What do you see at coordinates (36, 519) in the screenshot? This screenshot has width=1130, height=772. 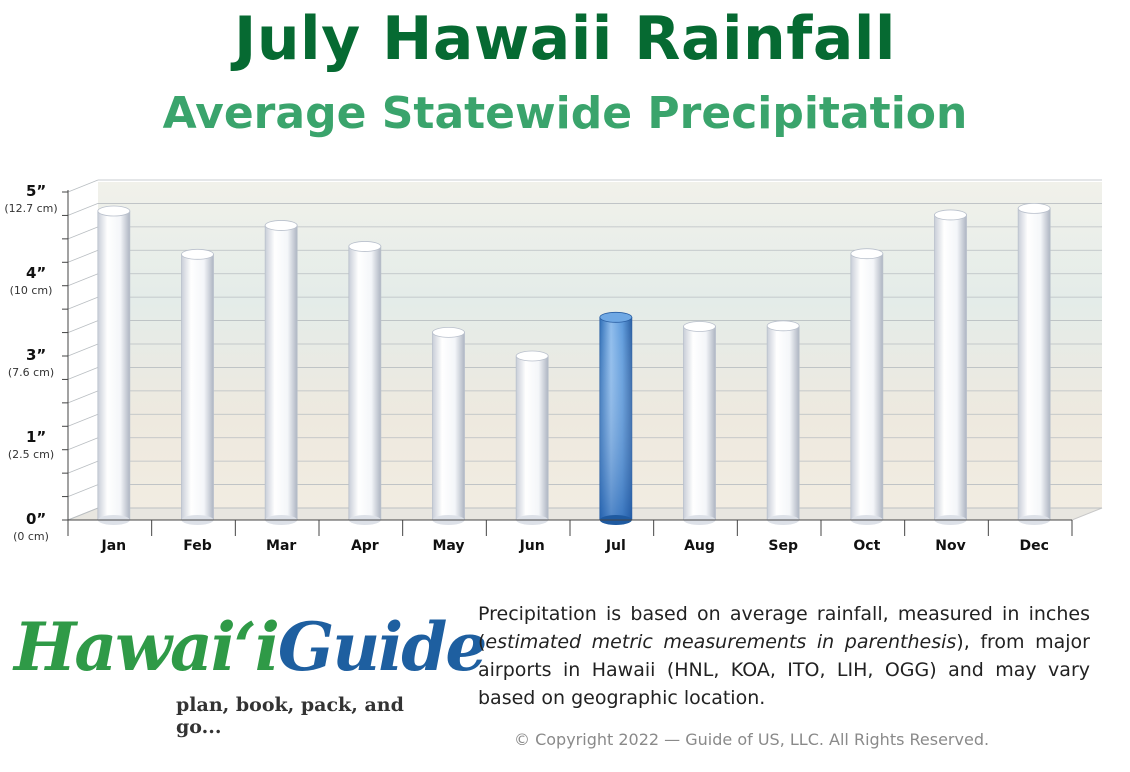 I see `y-tick-label: 0”` at bounding box center [36, 519].